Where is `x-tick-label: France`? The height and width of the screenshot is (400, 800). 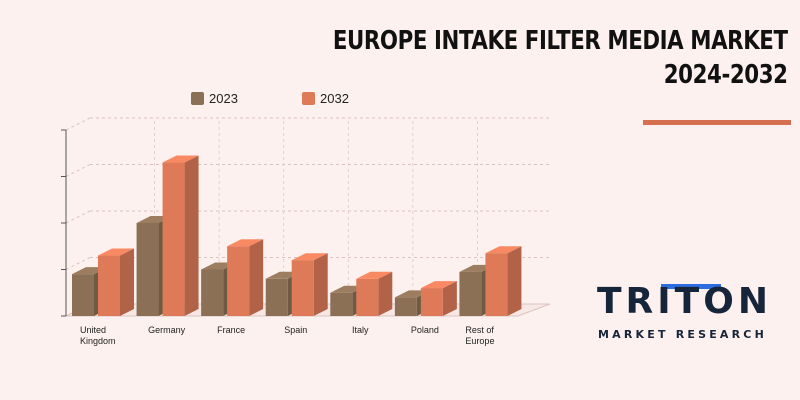 x-tick-label: France is located at coordinates (231, 330).